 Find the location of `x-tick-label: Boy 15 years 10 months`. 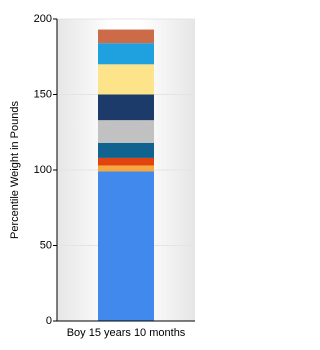

x-tick-label: Boy 15 years 10 months is located at coordinates (126, 333).